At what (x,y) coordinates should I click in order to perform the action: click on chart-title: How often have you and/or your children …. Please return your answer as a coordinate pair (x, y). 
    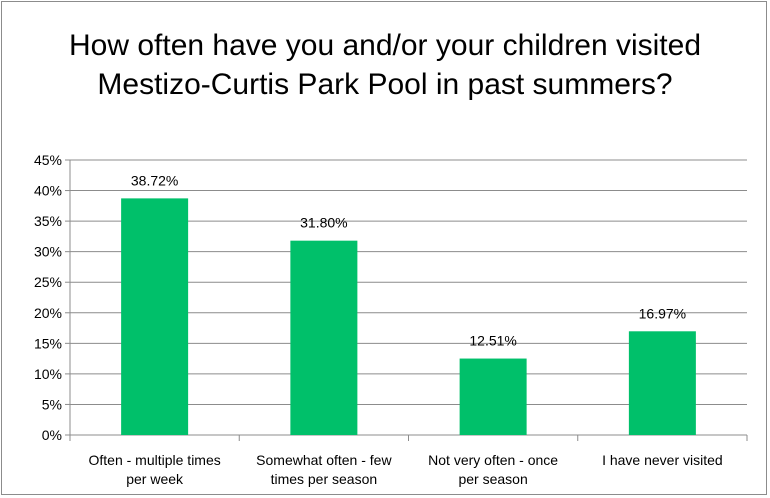
    Looking at the image, I should click on (385, 65).